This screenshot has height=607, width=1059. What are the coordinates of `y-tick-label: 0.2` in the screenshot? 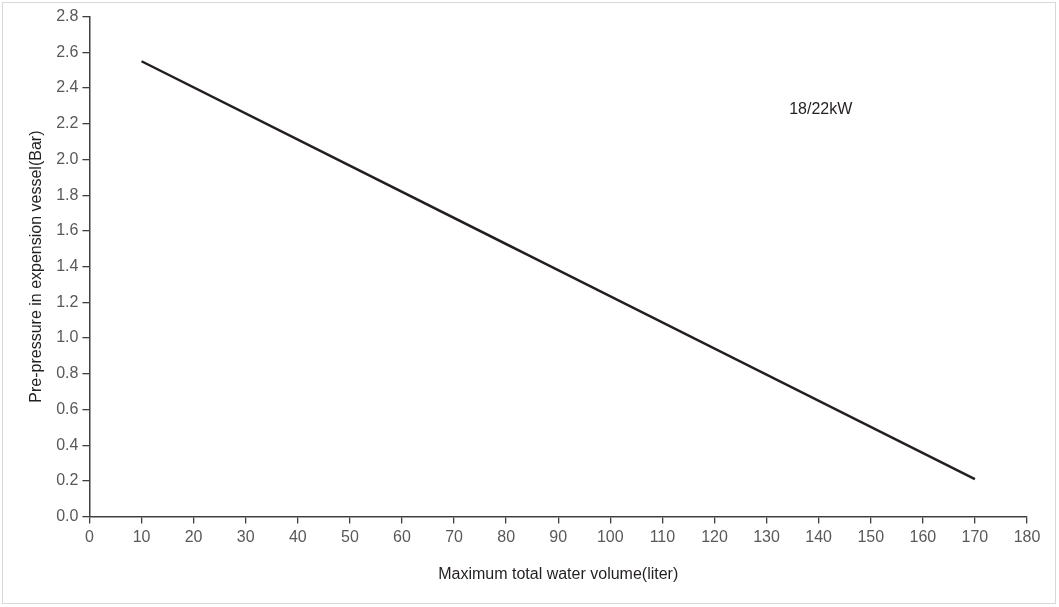 It's located at (67, 480).